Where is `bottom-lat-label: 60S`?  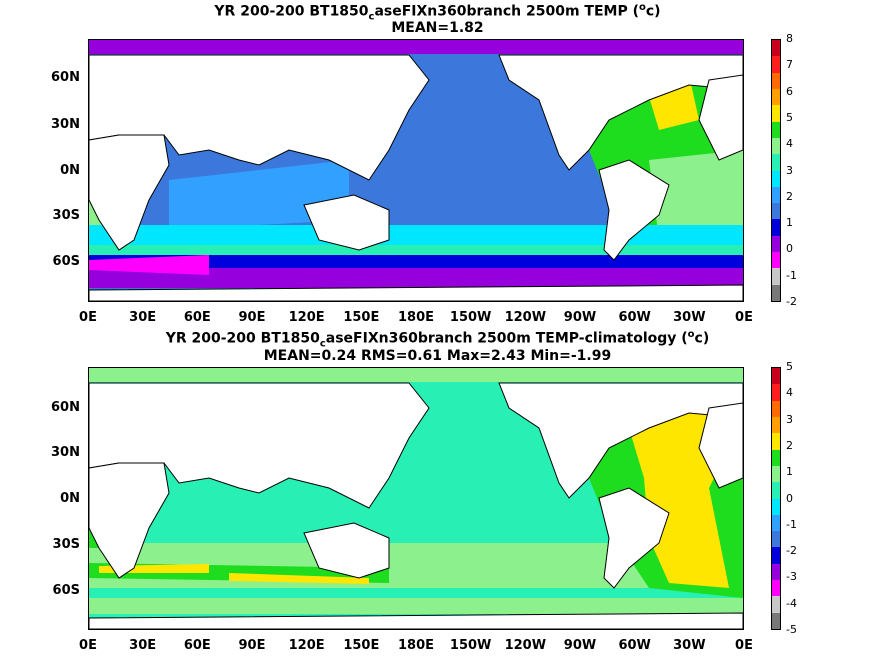 bottom-lat-label: 60S is located at coordinates (66, 590).